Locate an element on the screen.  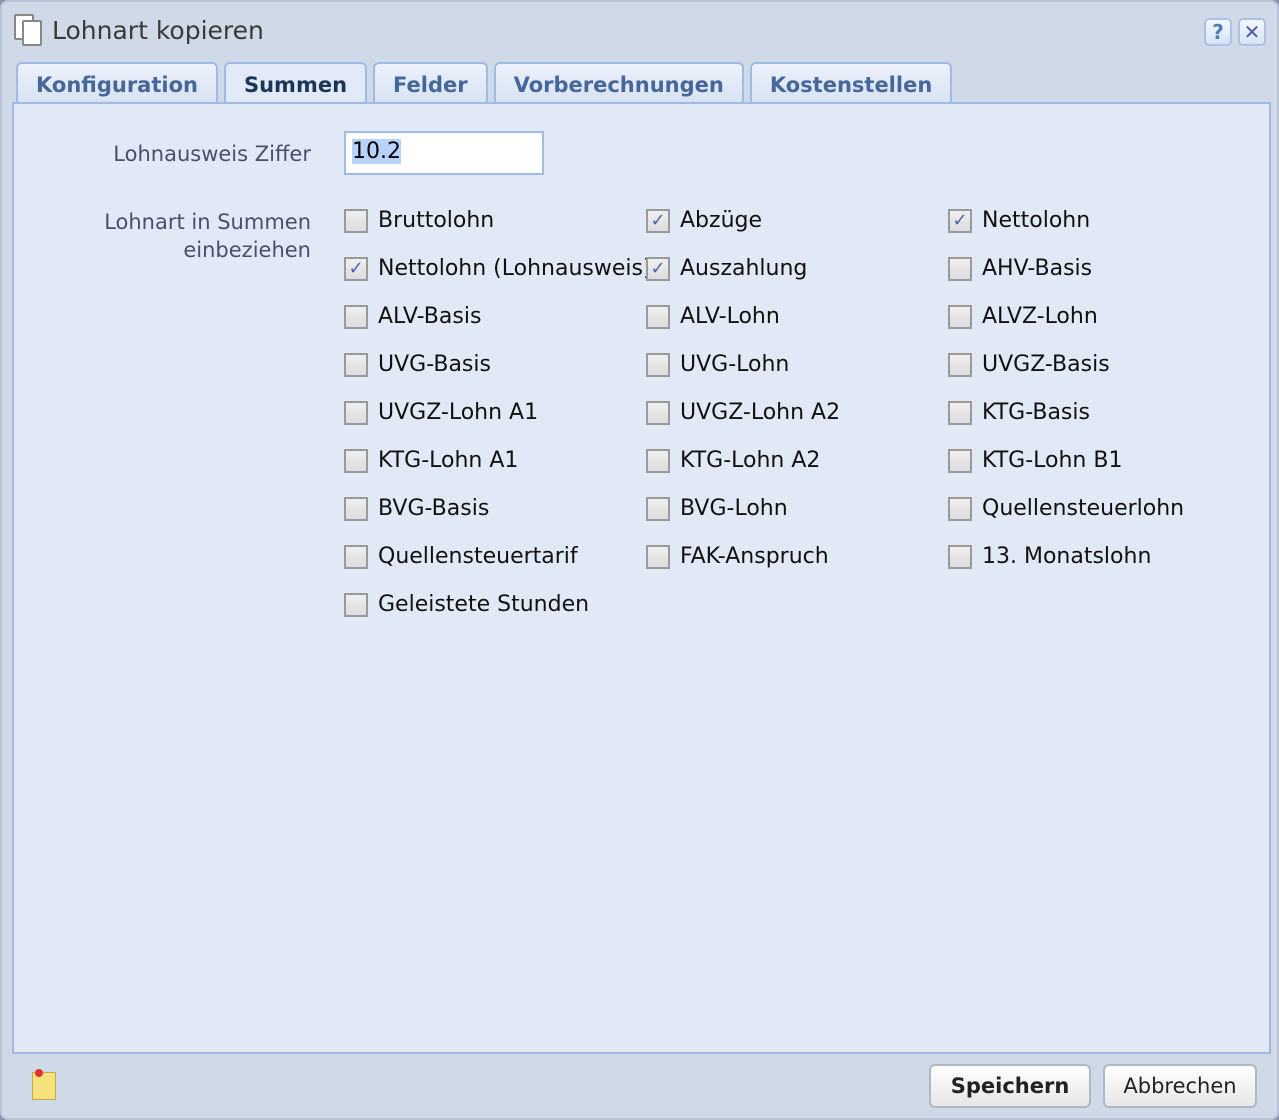
checkbox-item: ALVZ-Lohn is located at coordinates (1023, 316).